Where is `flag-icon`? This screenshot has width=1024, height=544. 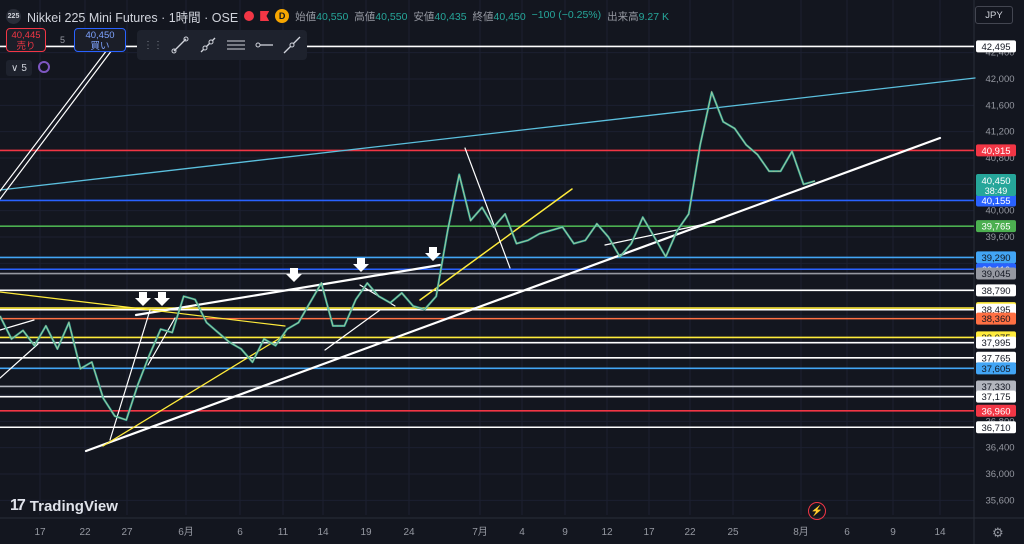 flag-icon is located at coordinates (265, 16).